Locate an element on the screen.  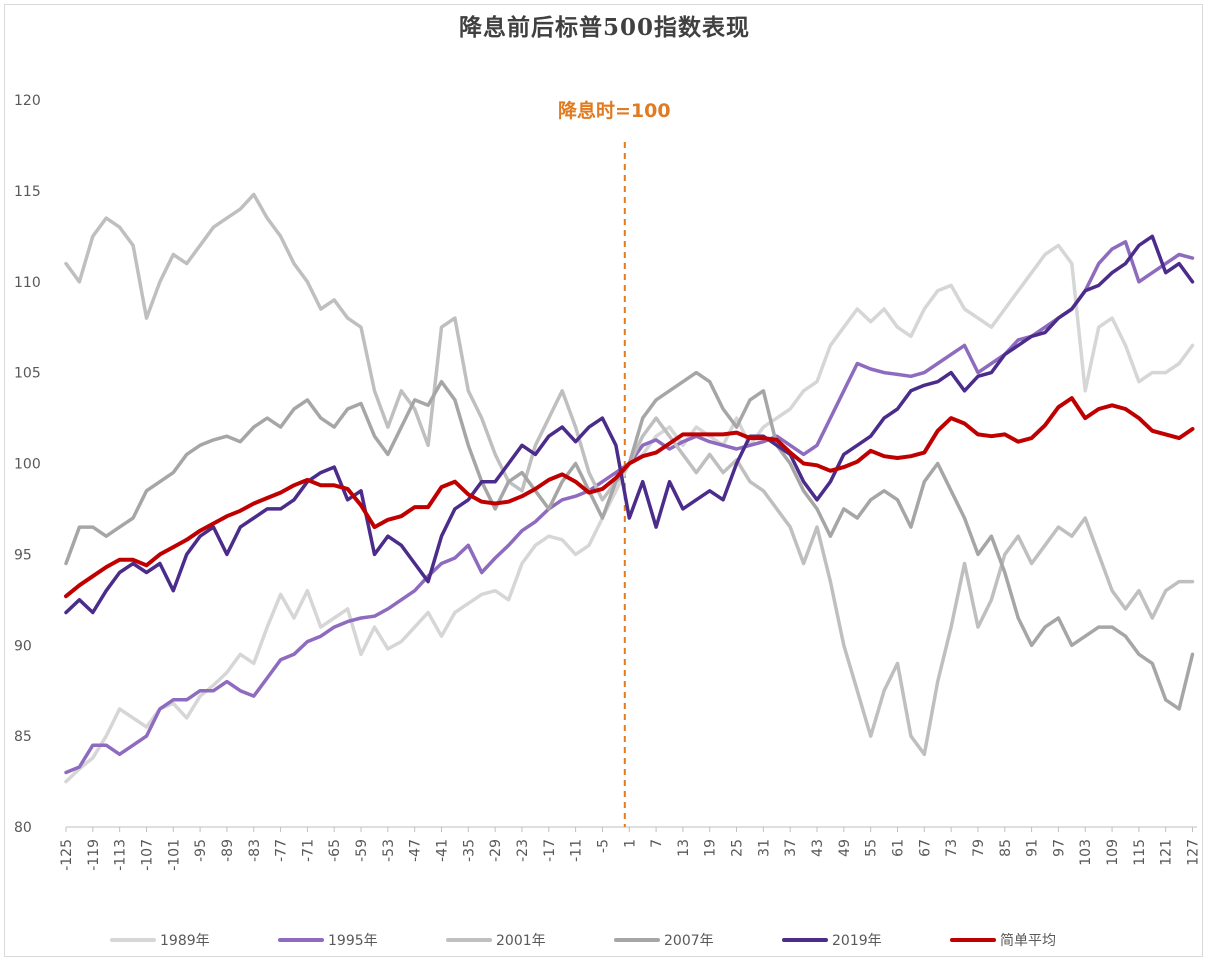
y-tick-label: 95 is located at coordinates (23, 555).